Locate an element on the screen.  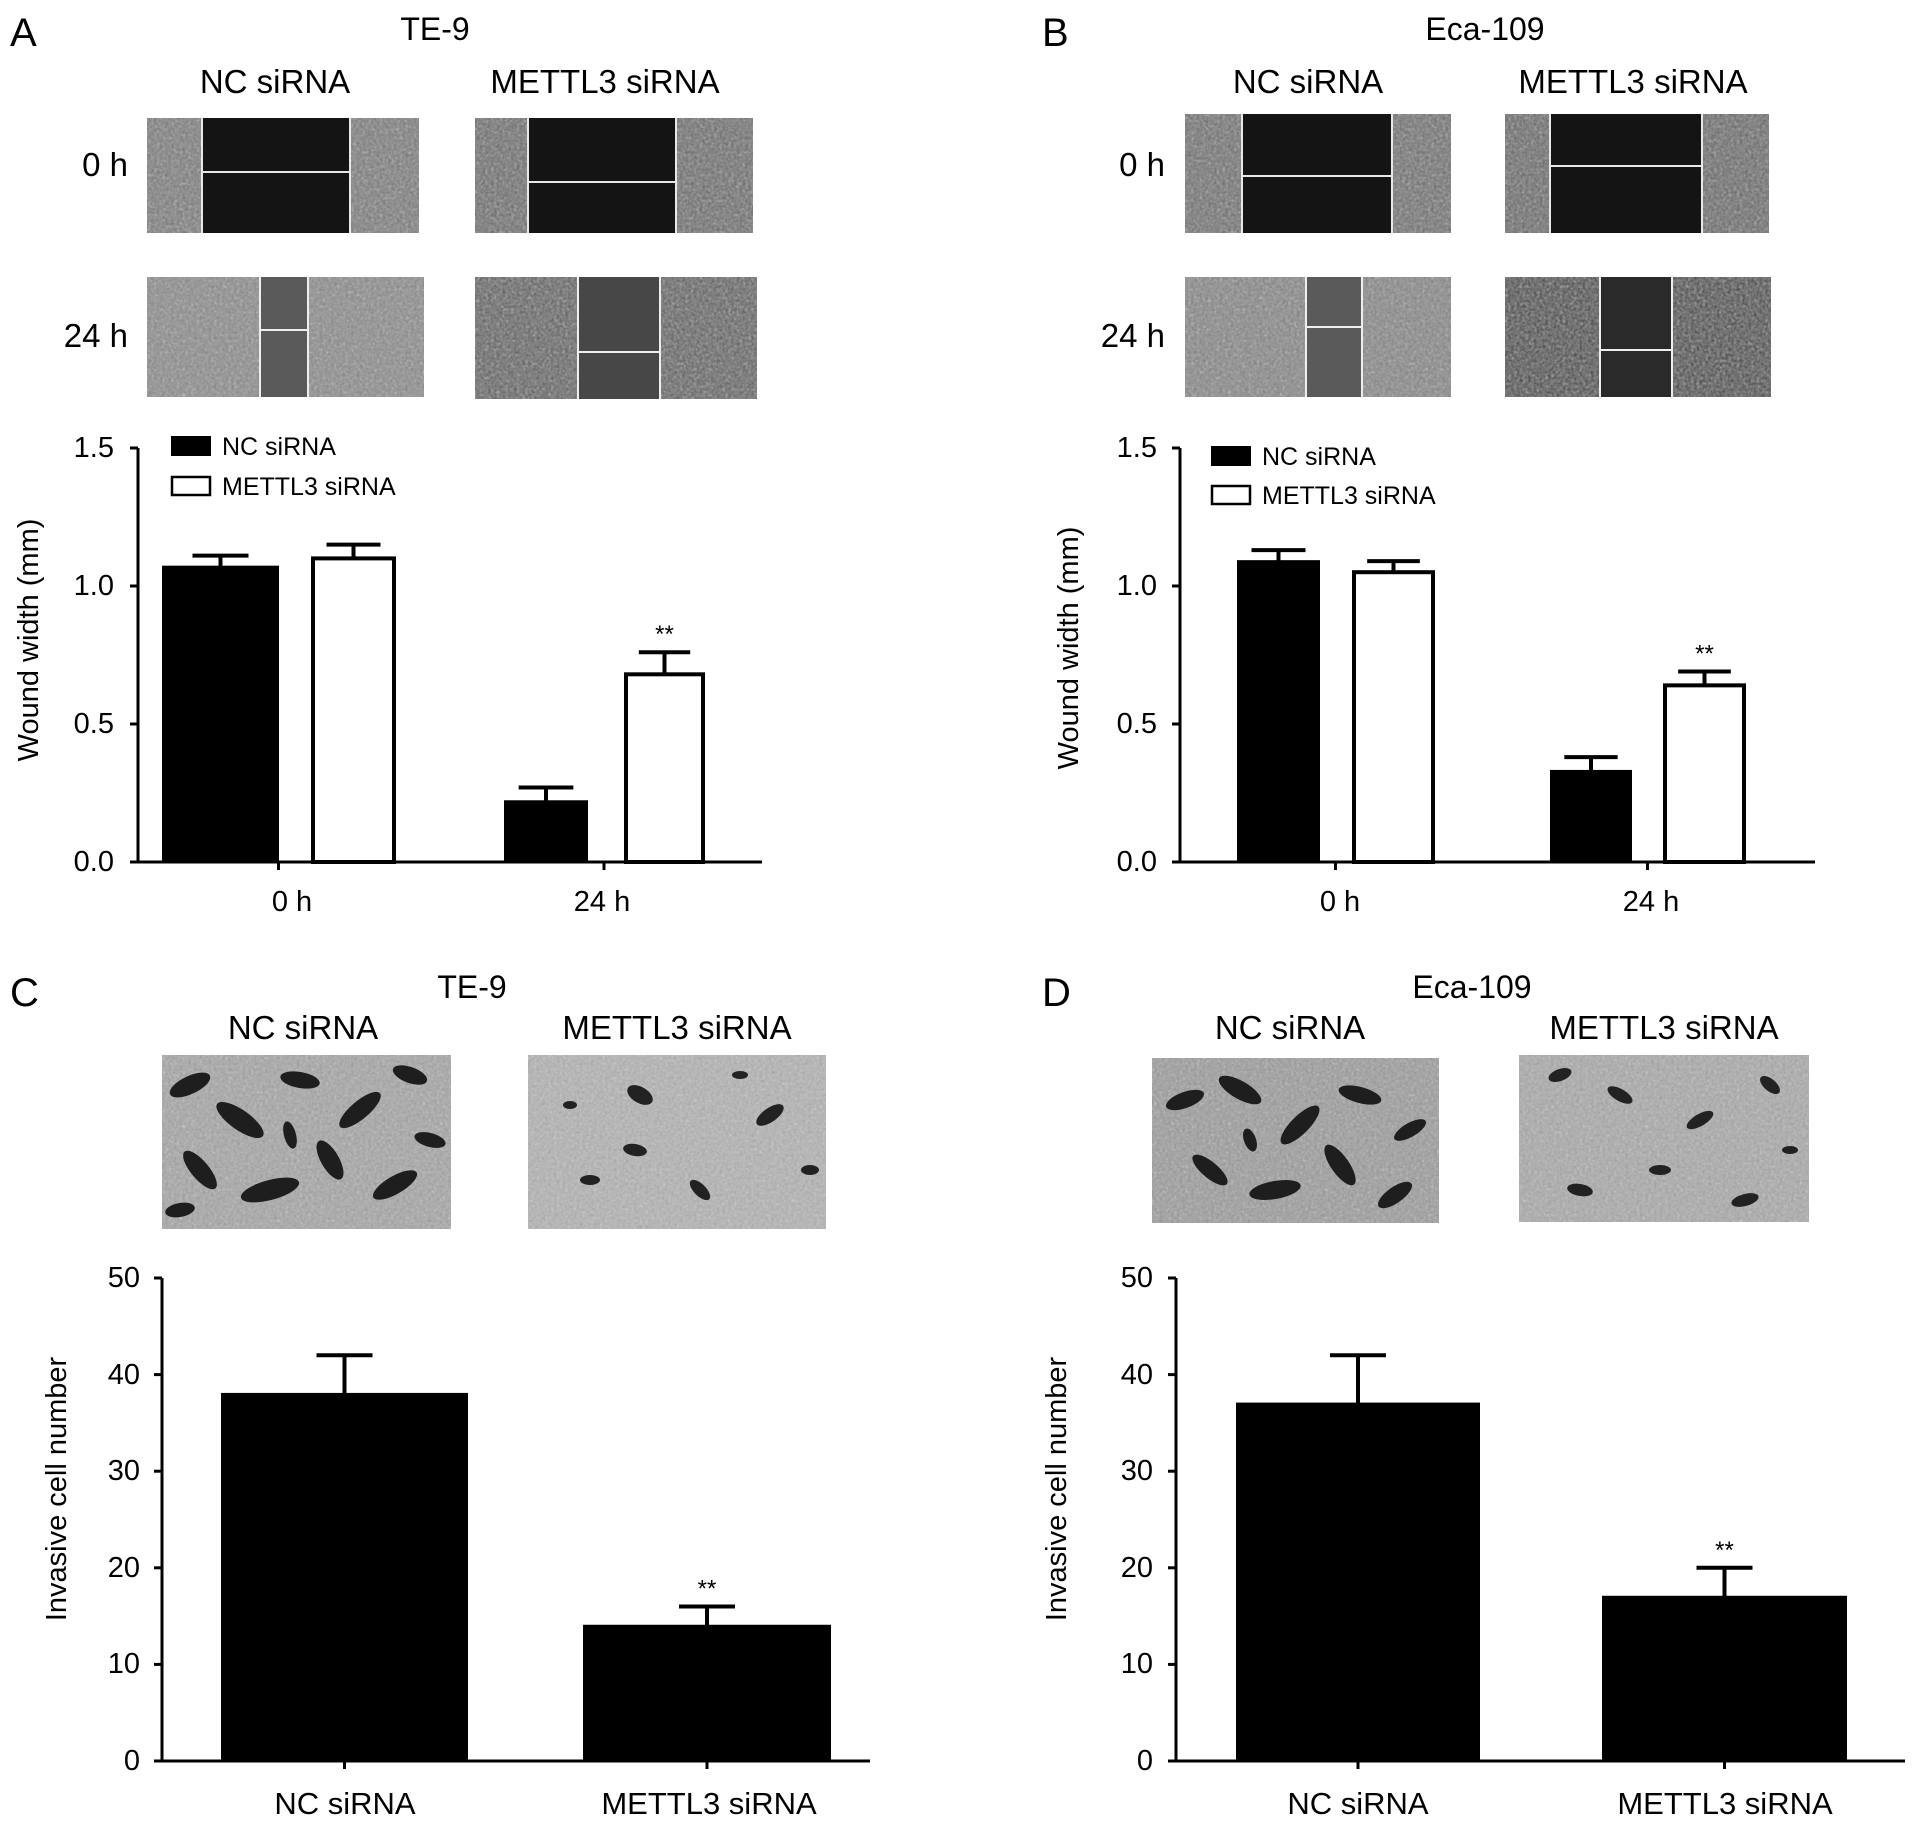
panel-d-plot: ** is located at coordinates (1536, 1522).